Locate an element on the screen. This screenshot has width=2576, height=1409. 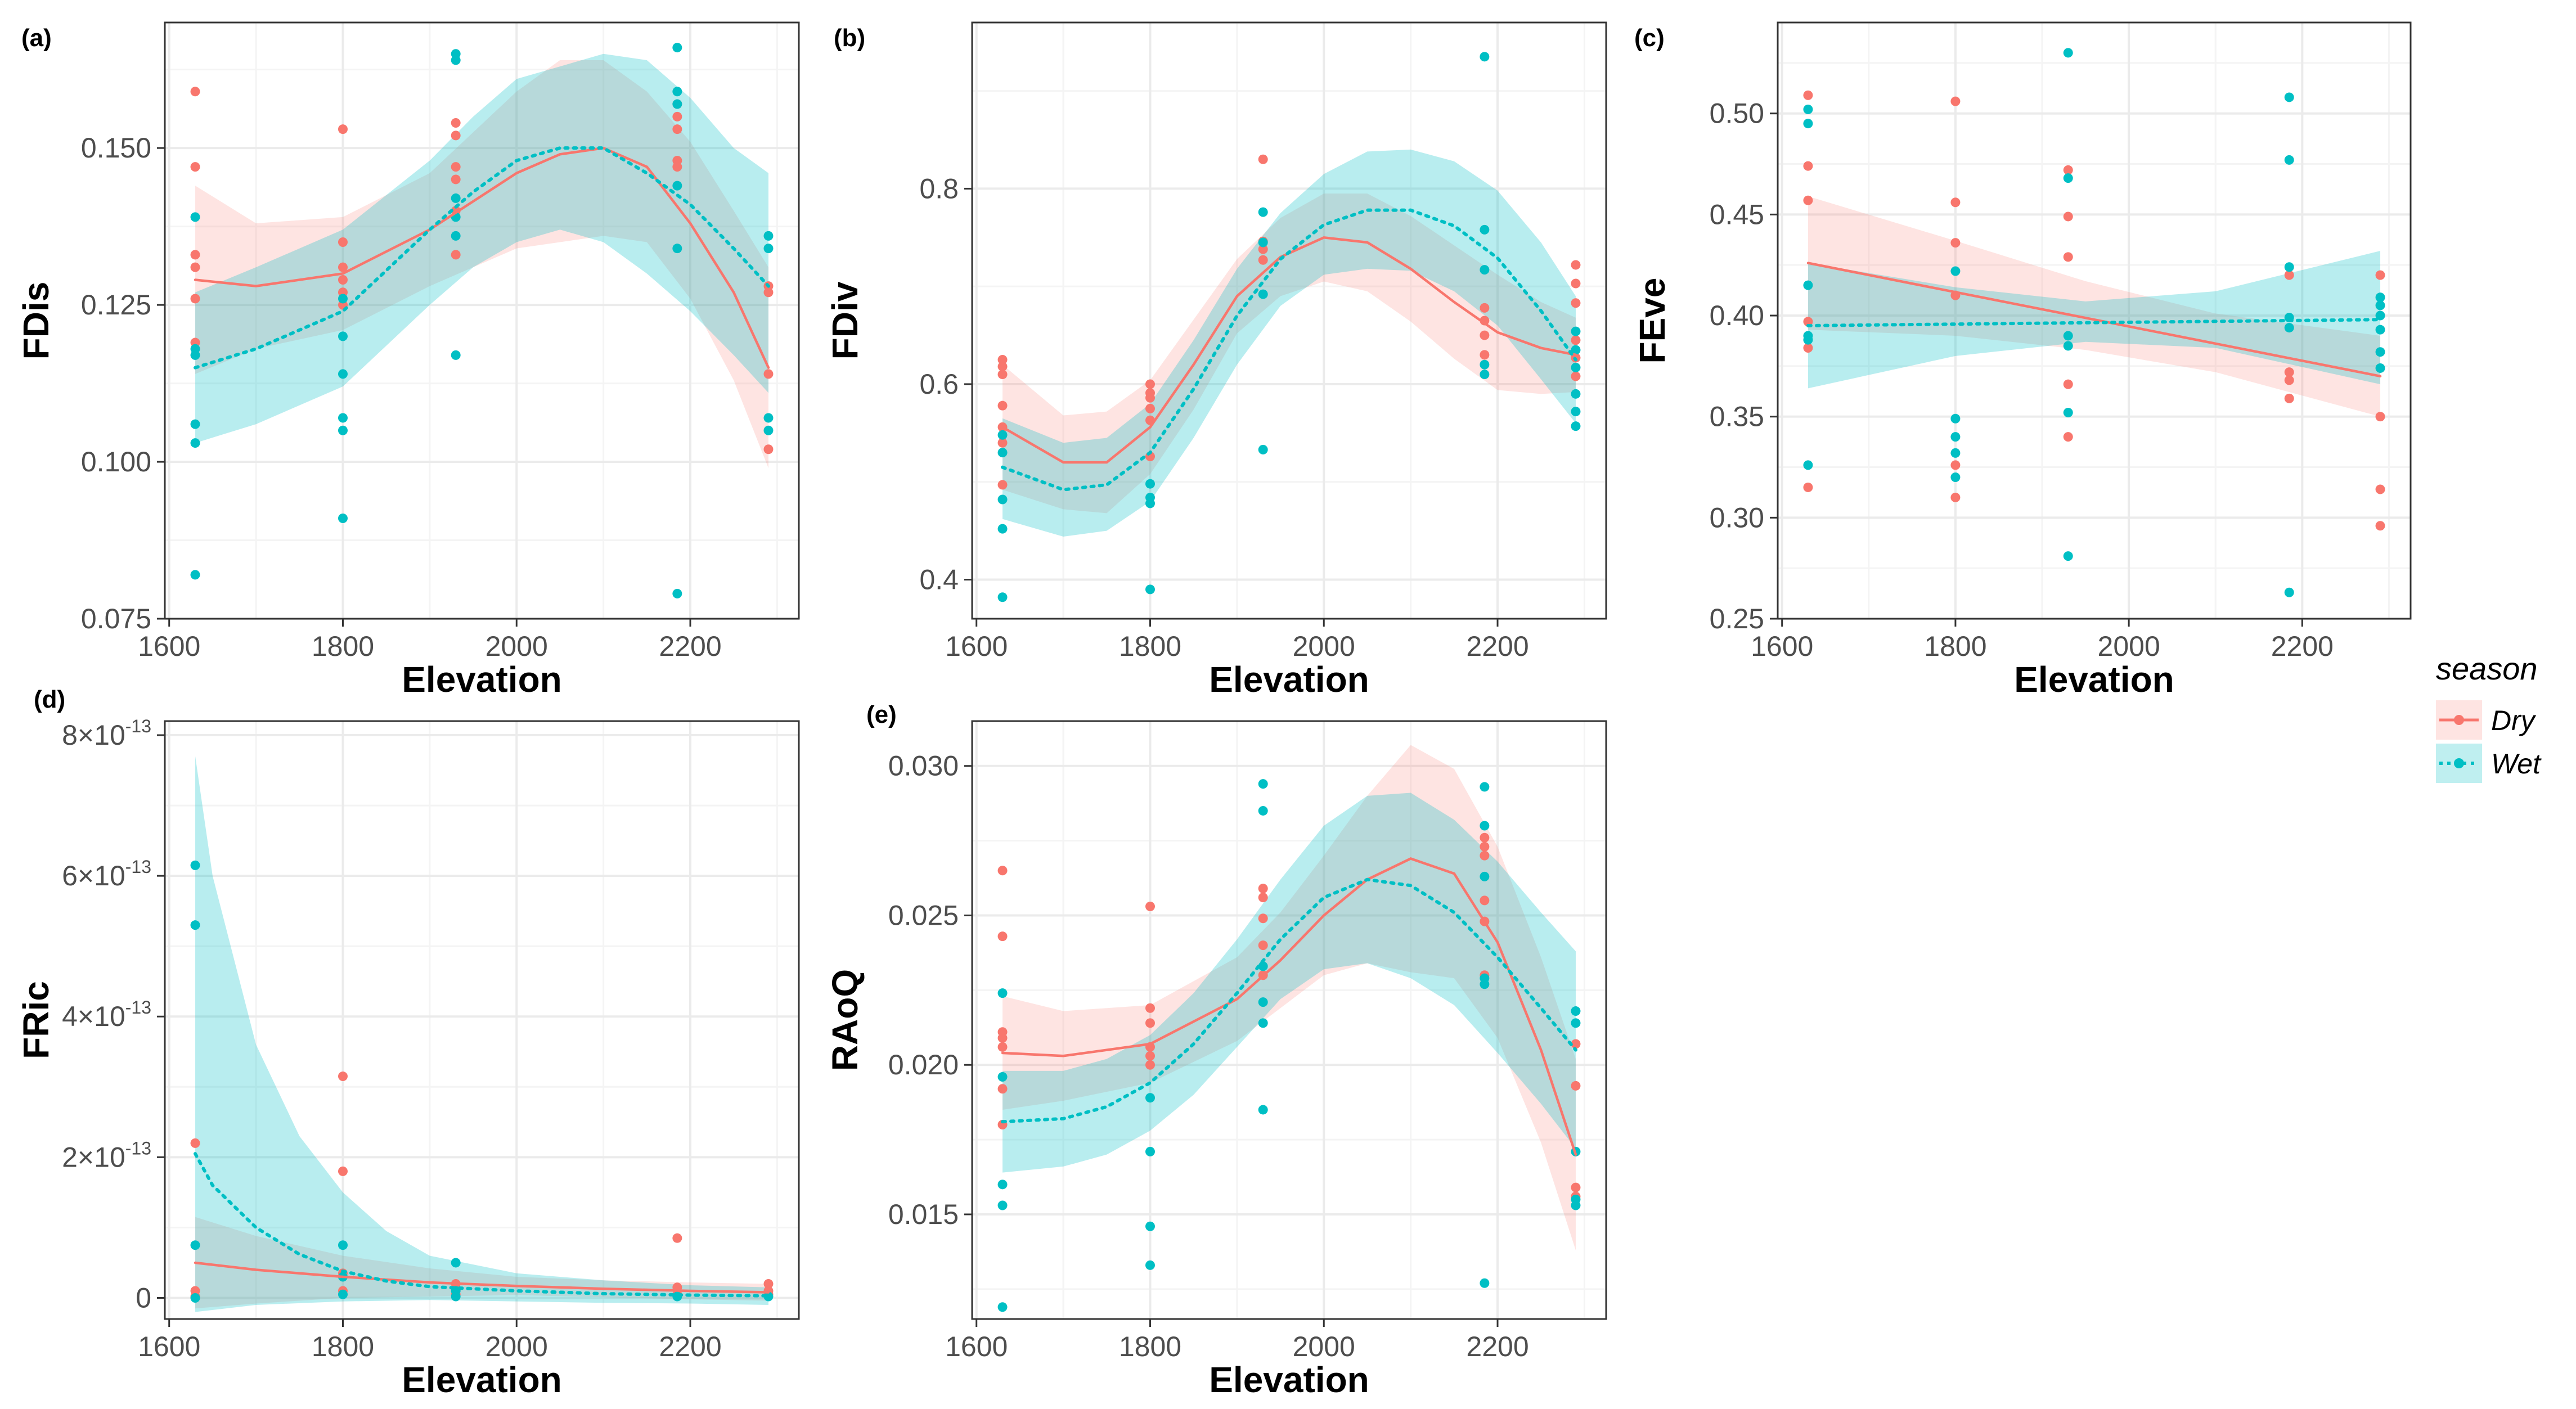
legend-item-wet: Wet is located at coordinates (2489, 763).